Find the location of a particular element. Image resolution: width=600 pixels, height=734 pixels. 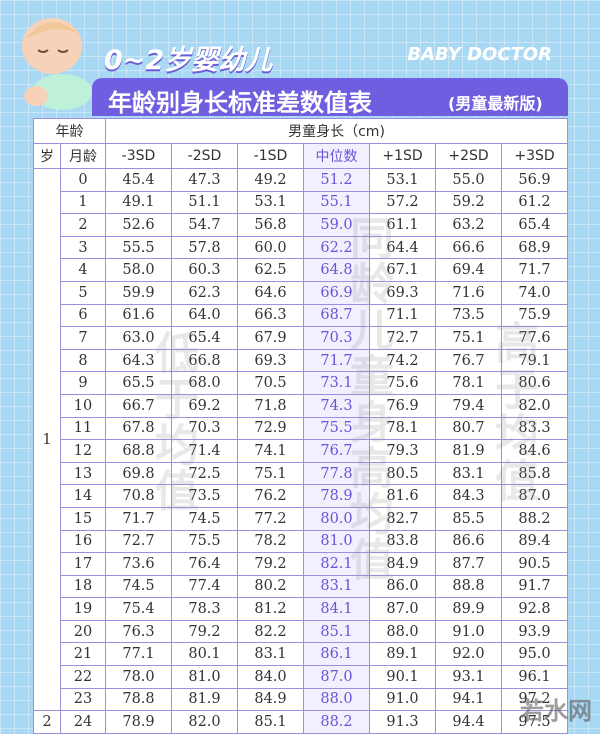

value-cell: 80.6 is located at coordinates (534, 383).